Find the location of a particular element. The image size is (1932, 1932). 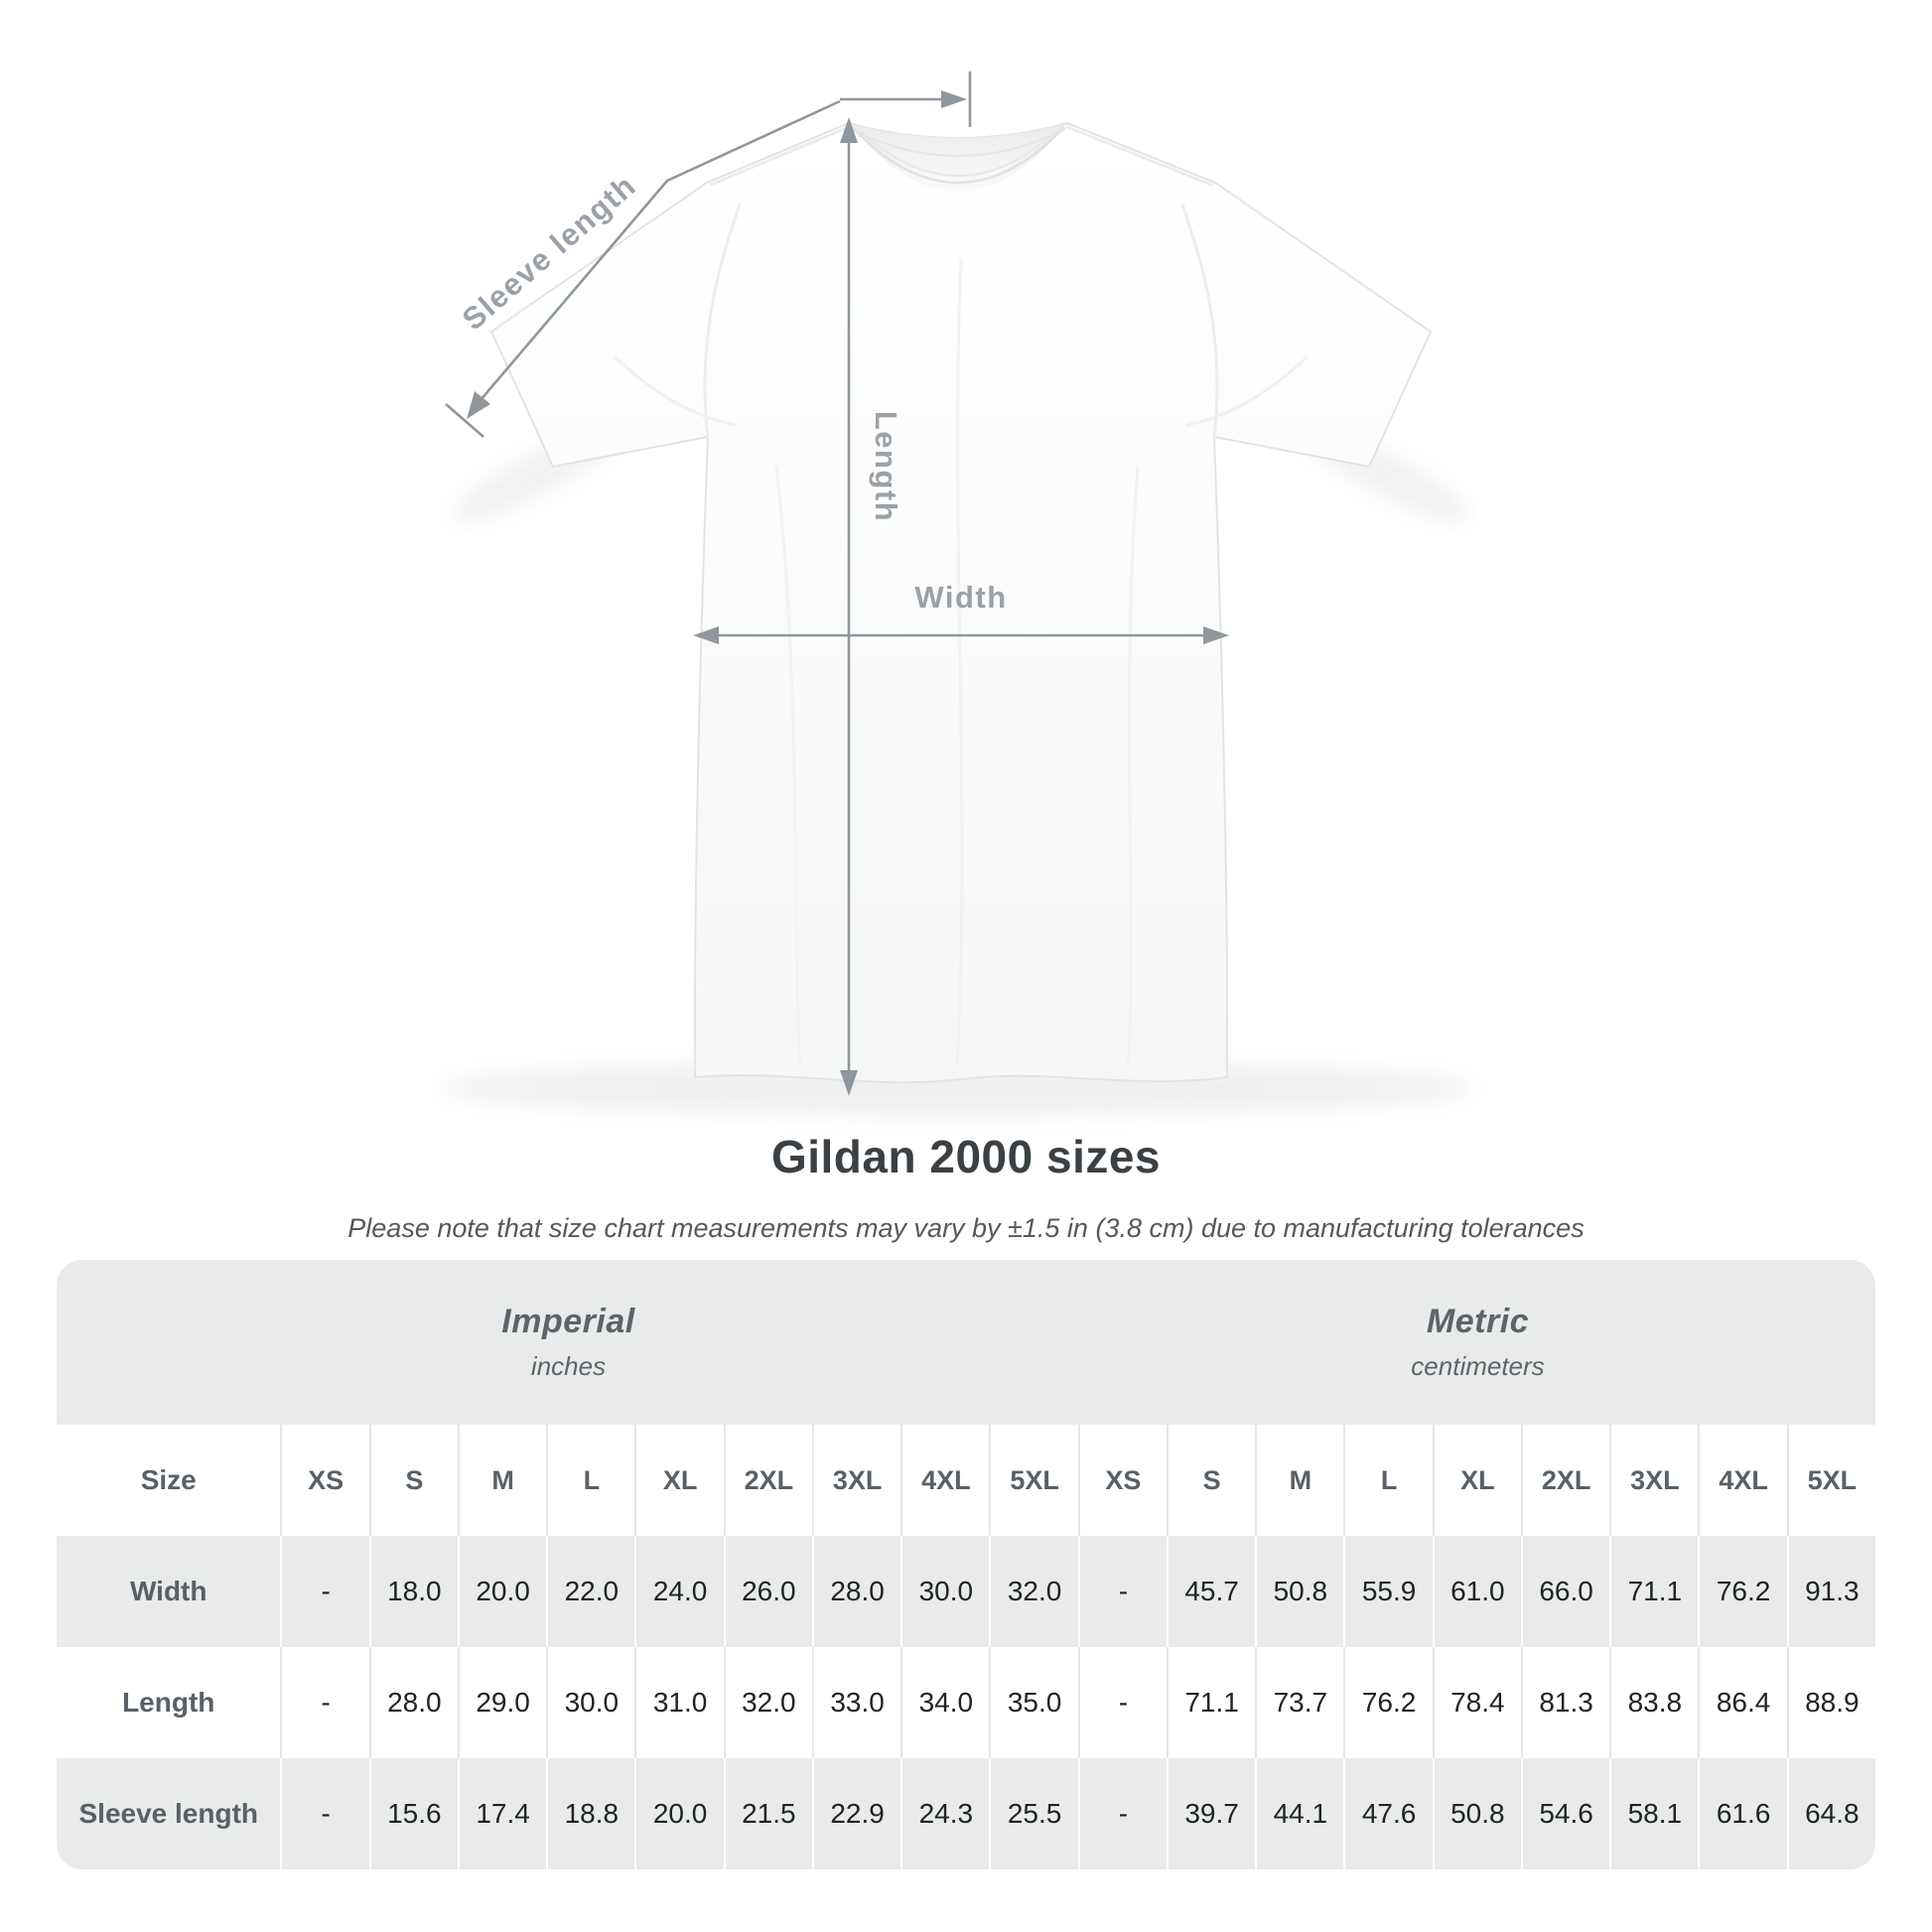

size-value-cell: 18.8 is located at coordinates (590, 1814).